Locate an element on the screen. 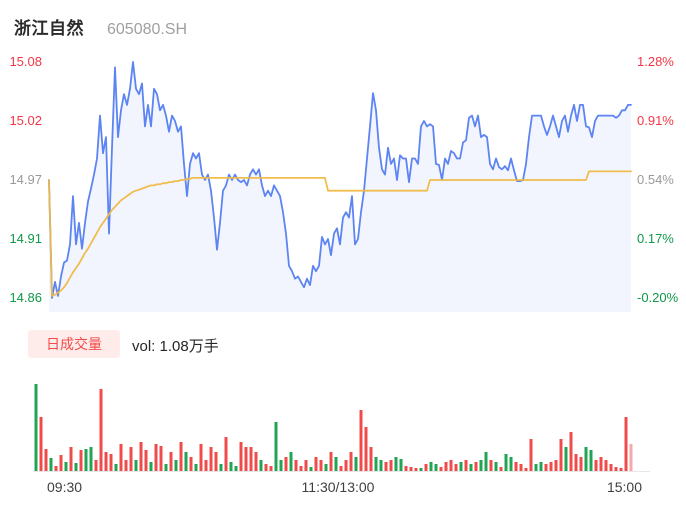 This screenshot has width=686, height=524. stock-code: 605080.SH is located at coordinates (147, 29).